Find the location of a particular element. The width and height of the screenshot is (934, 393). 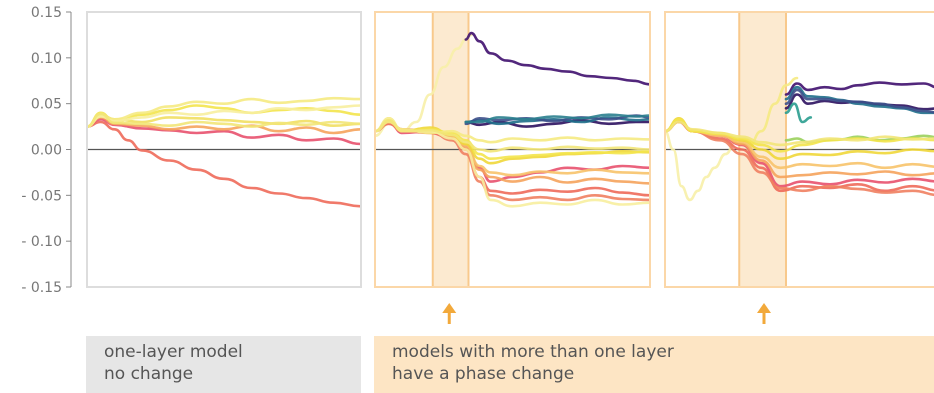

y-axis: 0.15 0.10 0.05 0.00 - 0.05 - 0.10 - 0.15 is located at coordinates (46, 150).